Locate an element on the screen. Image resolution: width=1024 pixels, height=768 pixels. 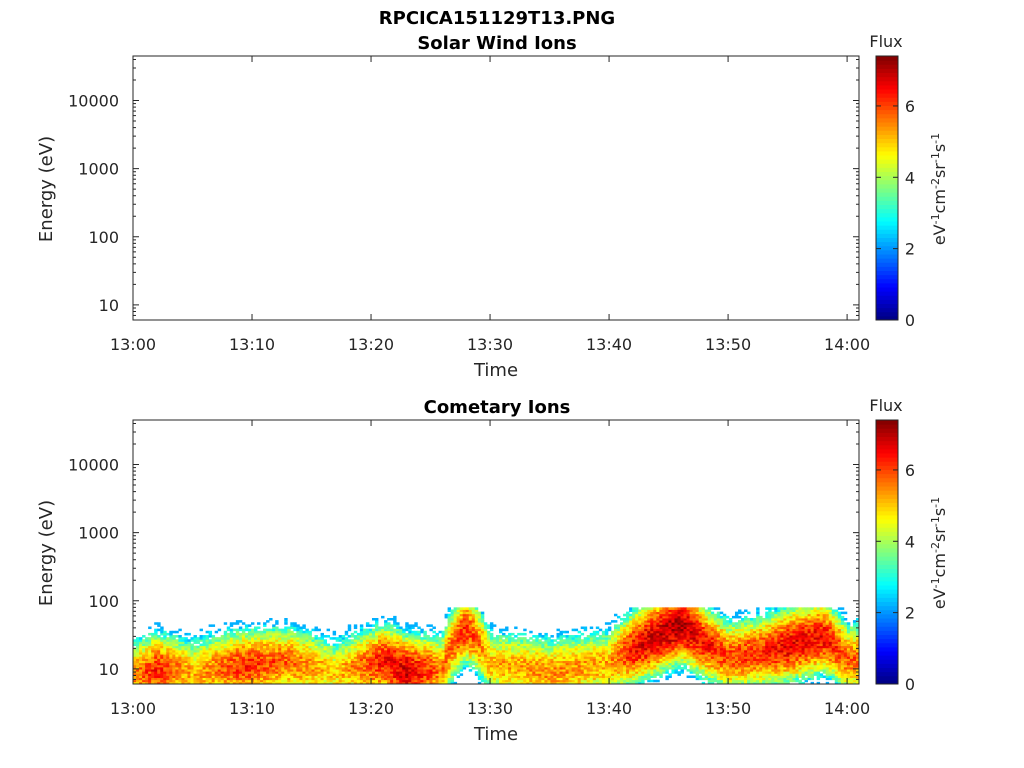
panel-title: Solar Wind Ions is located at coordinates (496, 43).